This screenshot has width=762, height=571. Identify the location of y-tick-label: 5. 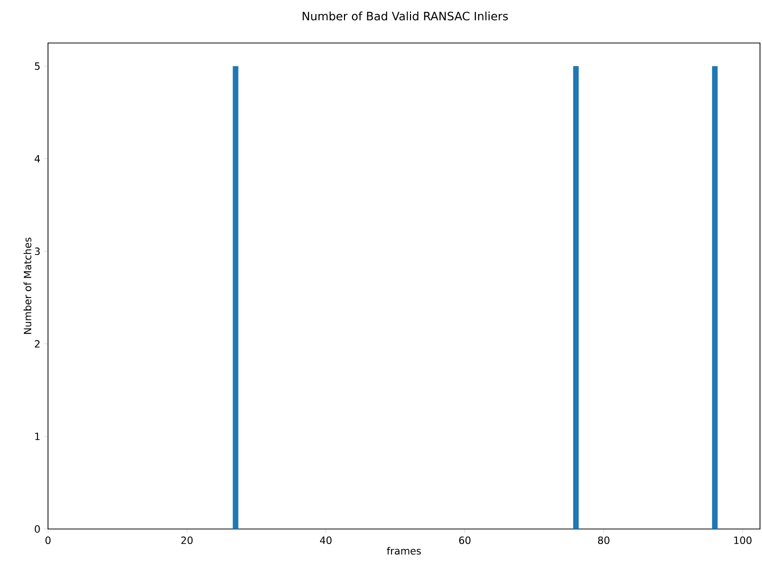
(37, 66).